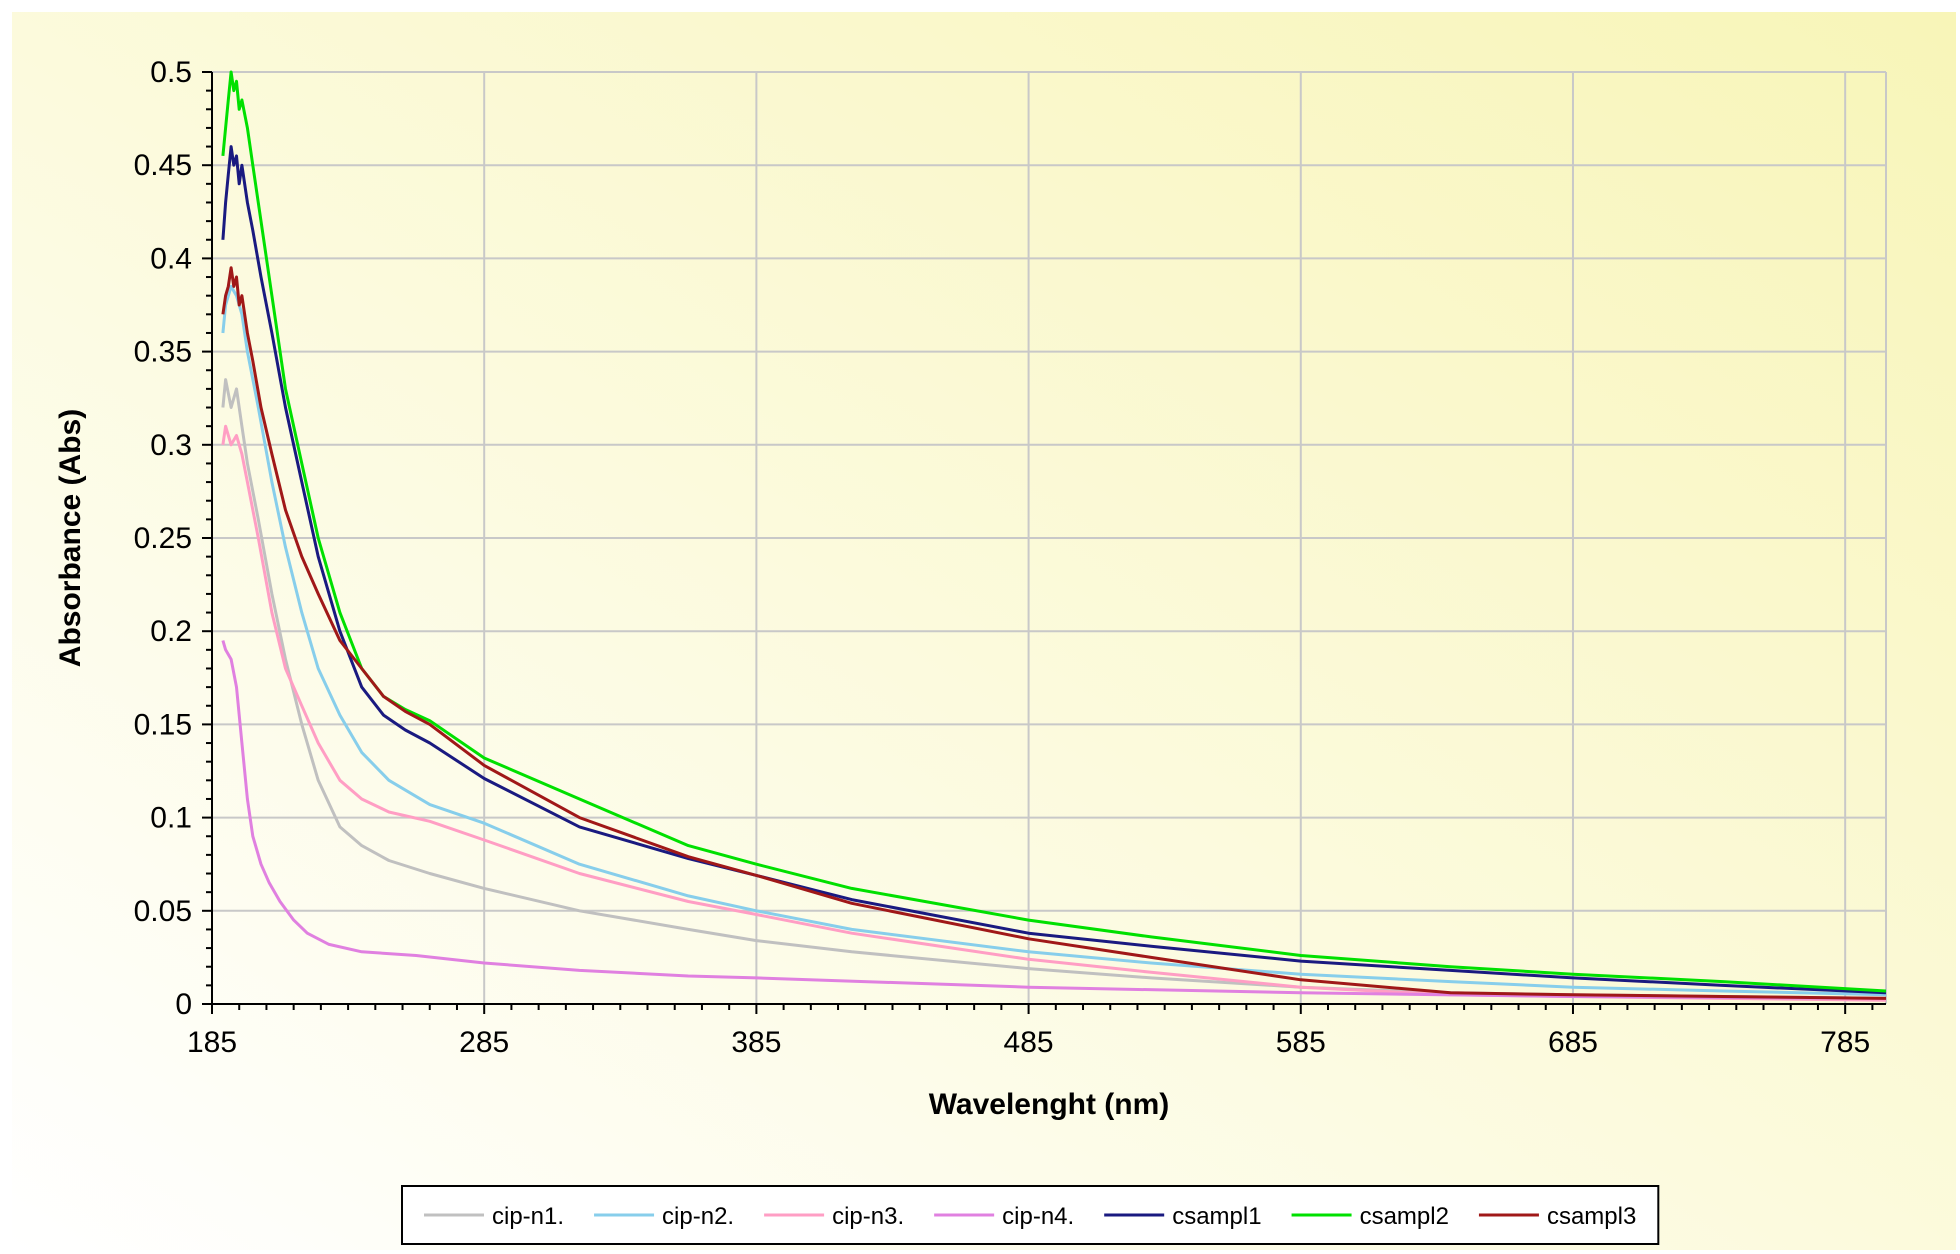  Describe the element at coordinates (171, 258) in the screenshot. I see `y-tick-label: 0.4` at that location.